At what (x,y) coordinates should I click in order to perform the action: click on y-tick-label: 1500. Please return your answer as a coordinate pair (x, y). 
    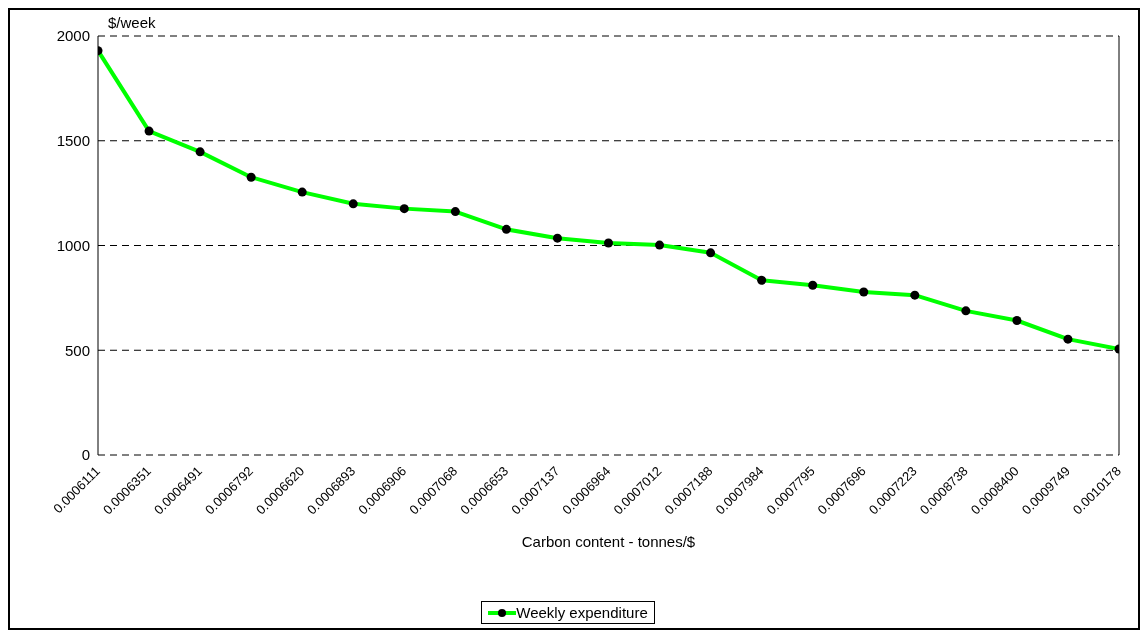
    Looking at the image, I should click on (73, 141).